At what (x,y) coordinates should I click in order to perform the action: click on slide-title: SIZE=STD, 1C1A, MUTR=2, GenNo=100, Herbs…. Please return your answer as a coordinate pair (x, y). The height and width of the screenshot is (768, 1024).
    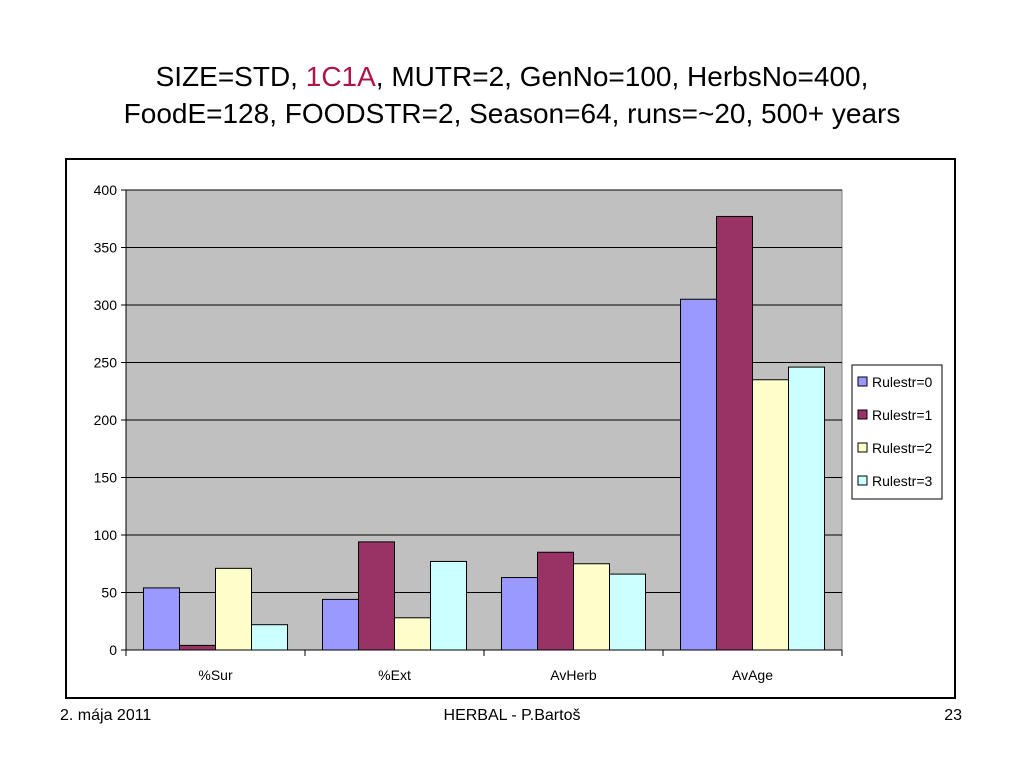
    Looking at the image, I should click on (512, 95).